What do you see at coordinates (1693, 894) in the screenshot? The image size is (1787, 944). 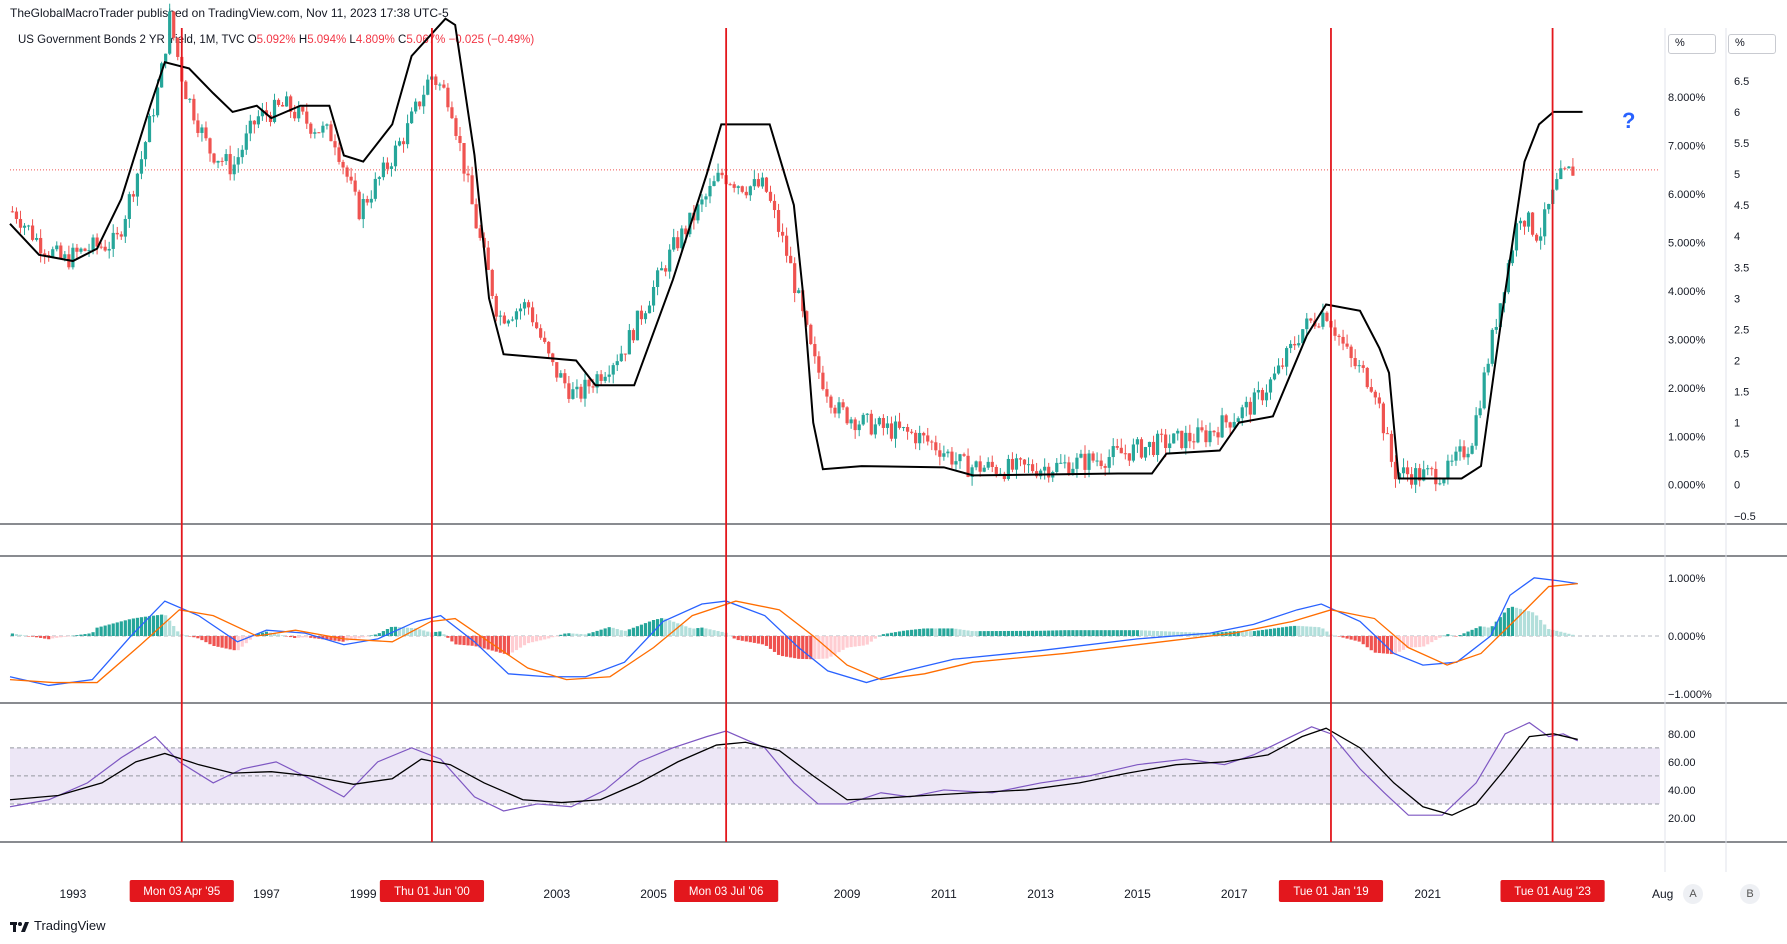 I see `auto-scale-button: A` at bounding box center [1693, 894].